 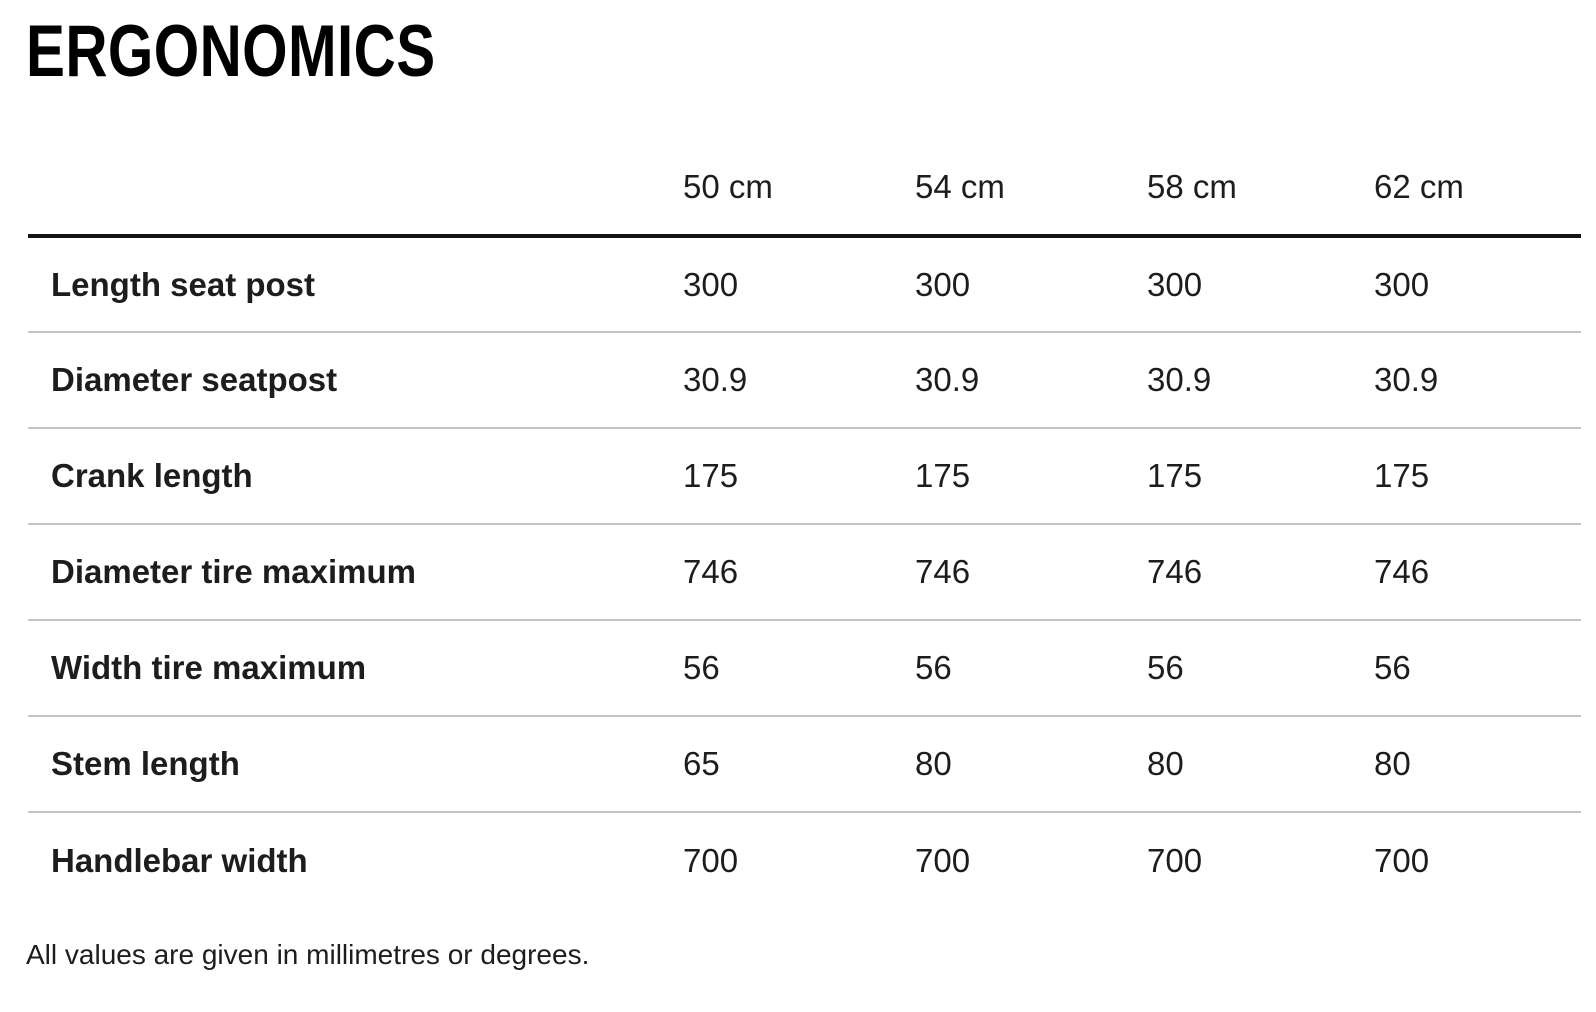 I want to click on page-title: ERGONOMICS, so click(x=803, y=52).